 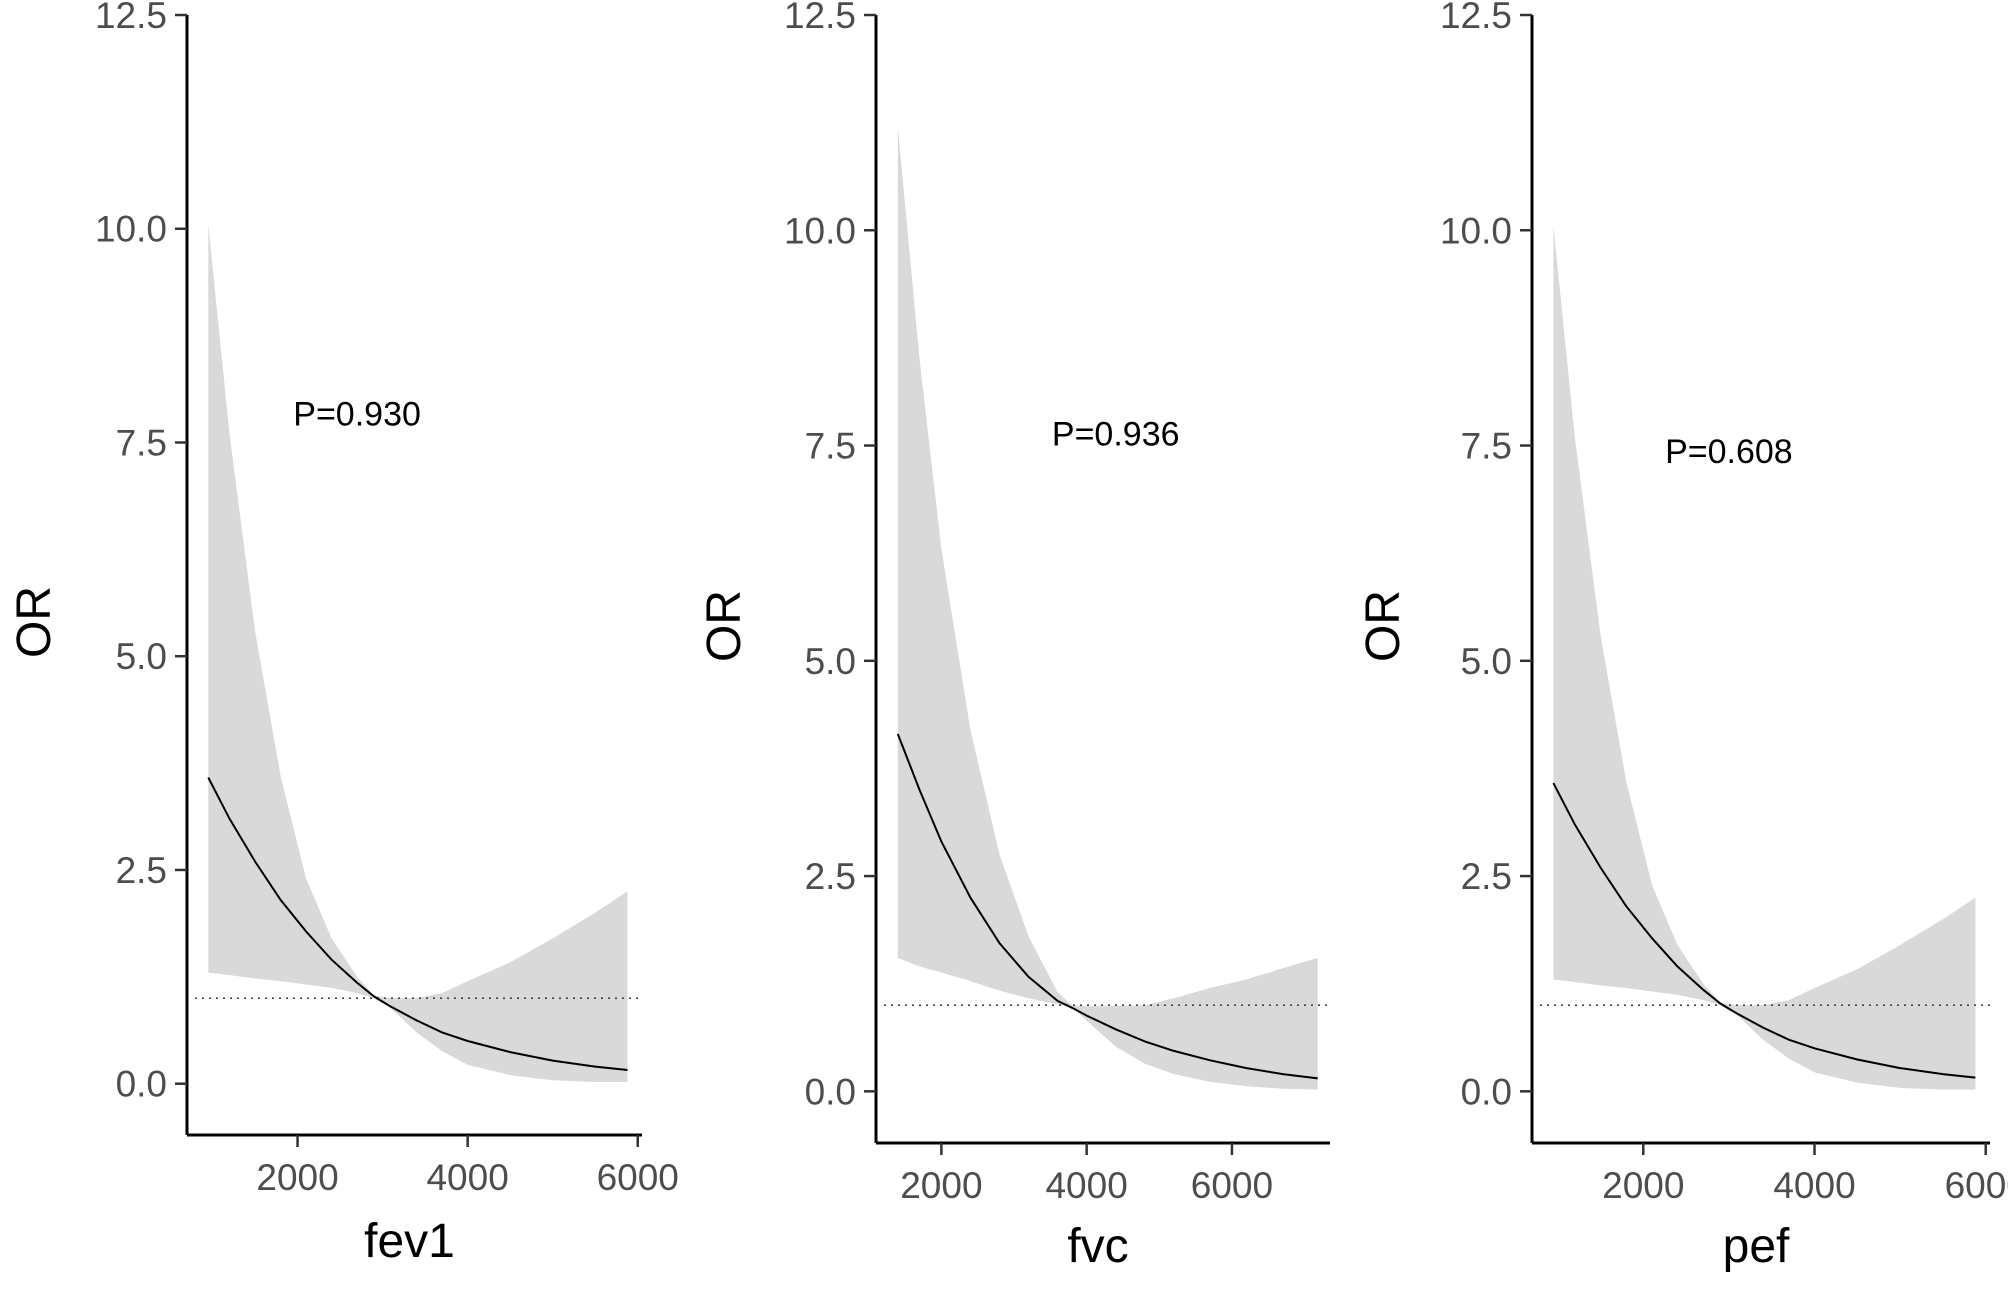 I want to click on x-axis-title: fev1, so click(x=409, y=1241).